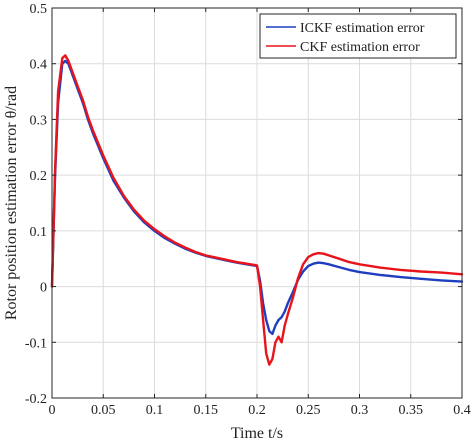 This screenshot has width=474, height=445. I want to click on y-tick-label: 0.3, so click(39, 120).